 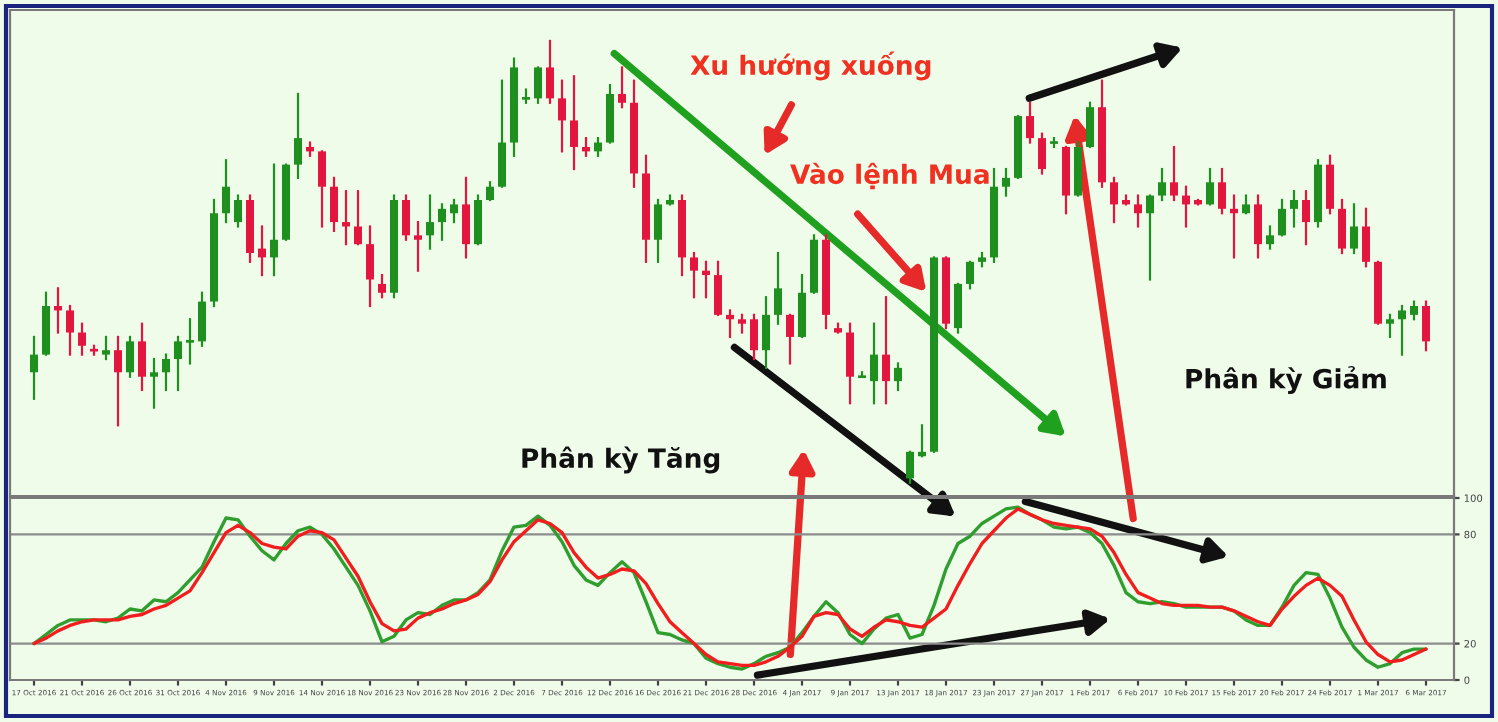 What do you see at coordinates (1286, 380) in the screenshot?
I see `annotation: Phân kỳ Giảm` at bounding box center [1286, 380].